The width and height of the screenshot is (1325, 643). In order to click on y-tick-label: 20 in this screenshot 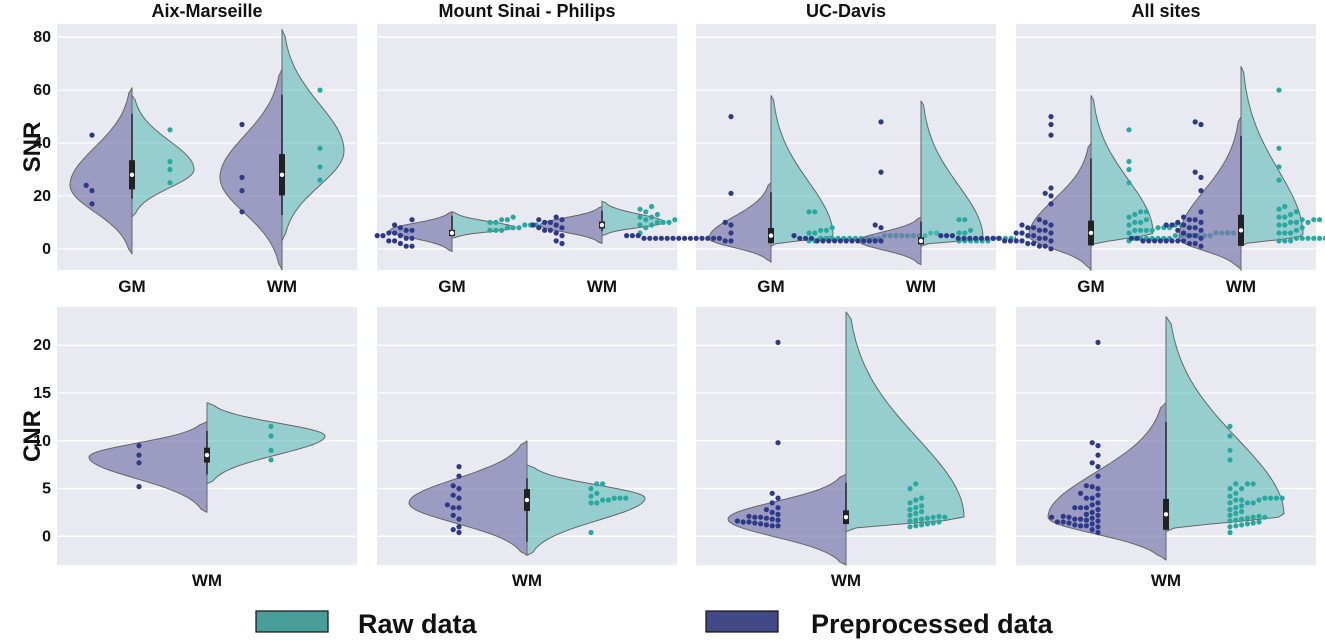, I will do `click(42, 196)`.